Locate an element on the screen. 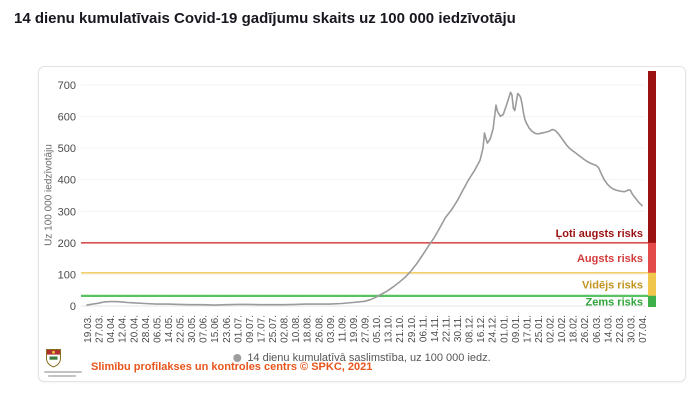 This screenshot has width=700, height=412. risk-level-label: Vidējs risks is located at coordinates (612, 285).